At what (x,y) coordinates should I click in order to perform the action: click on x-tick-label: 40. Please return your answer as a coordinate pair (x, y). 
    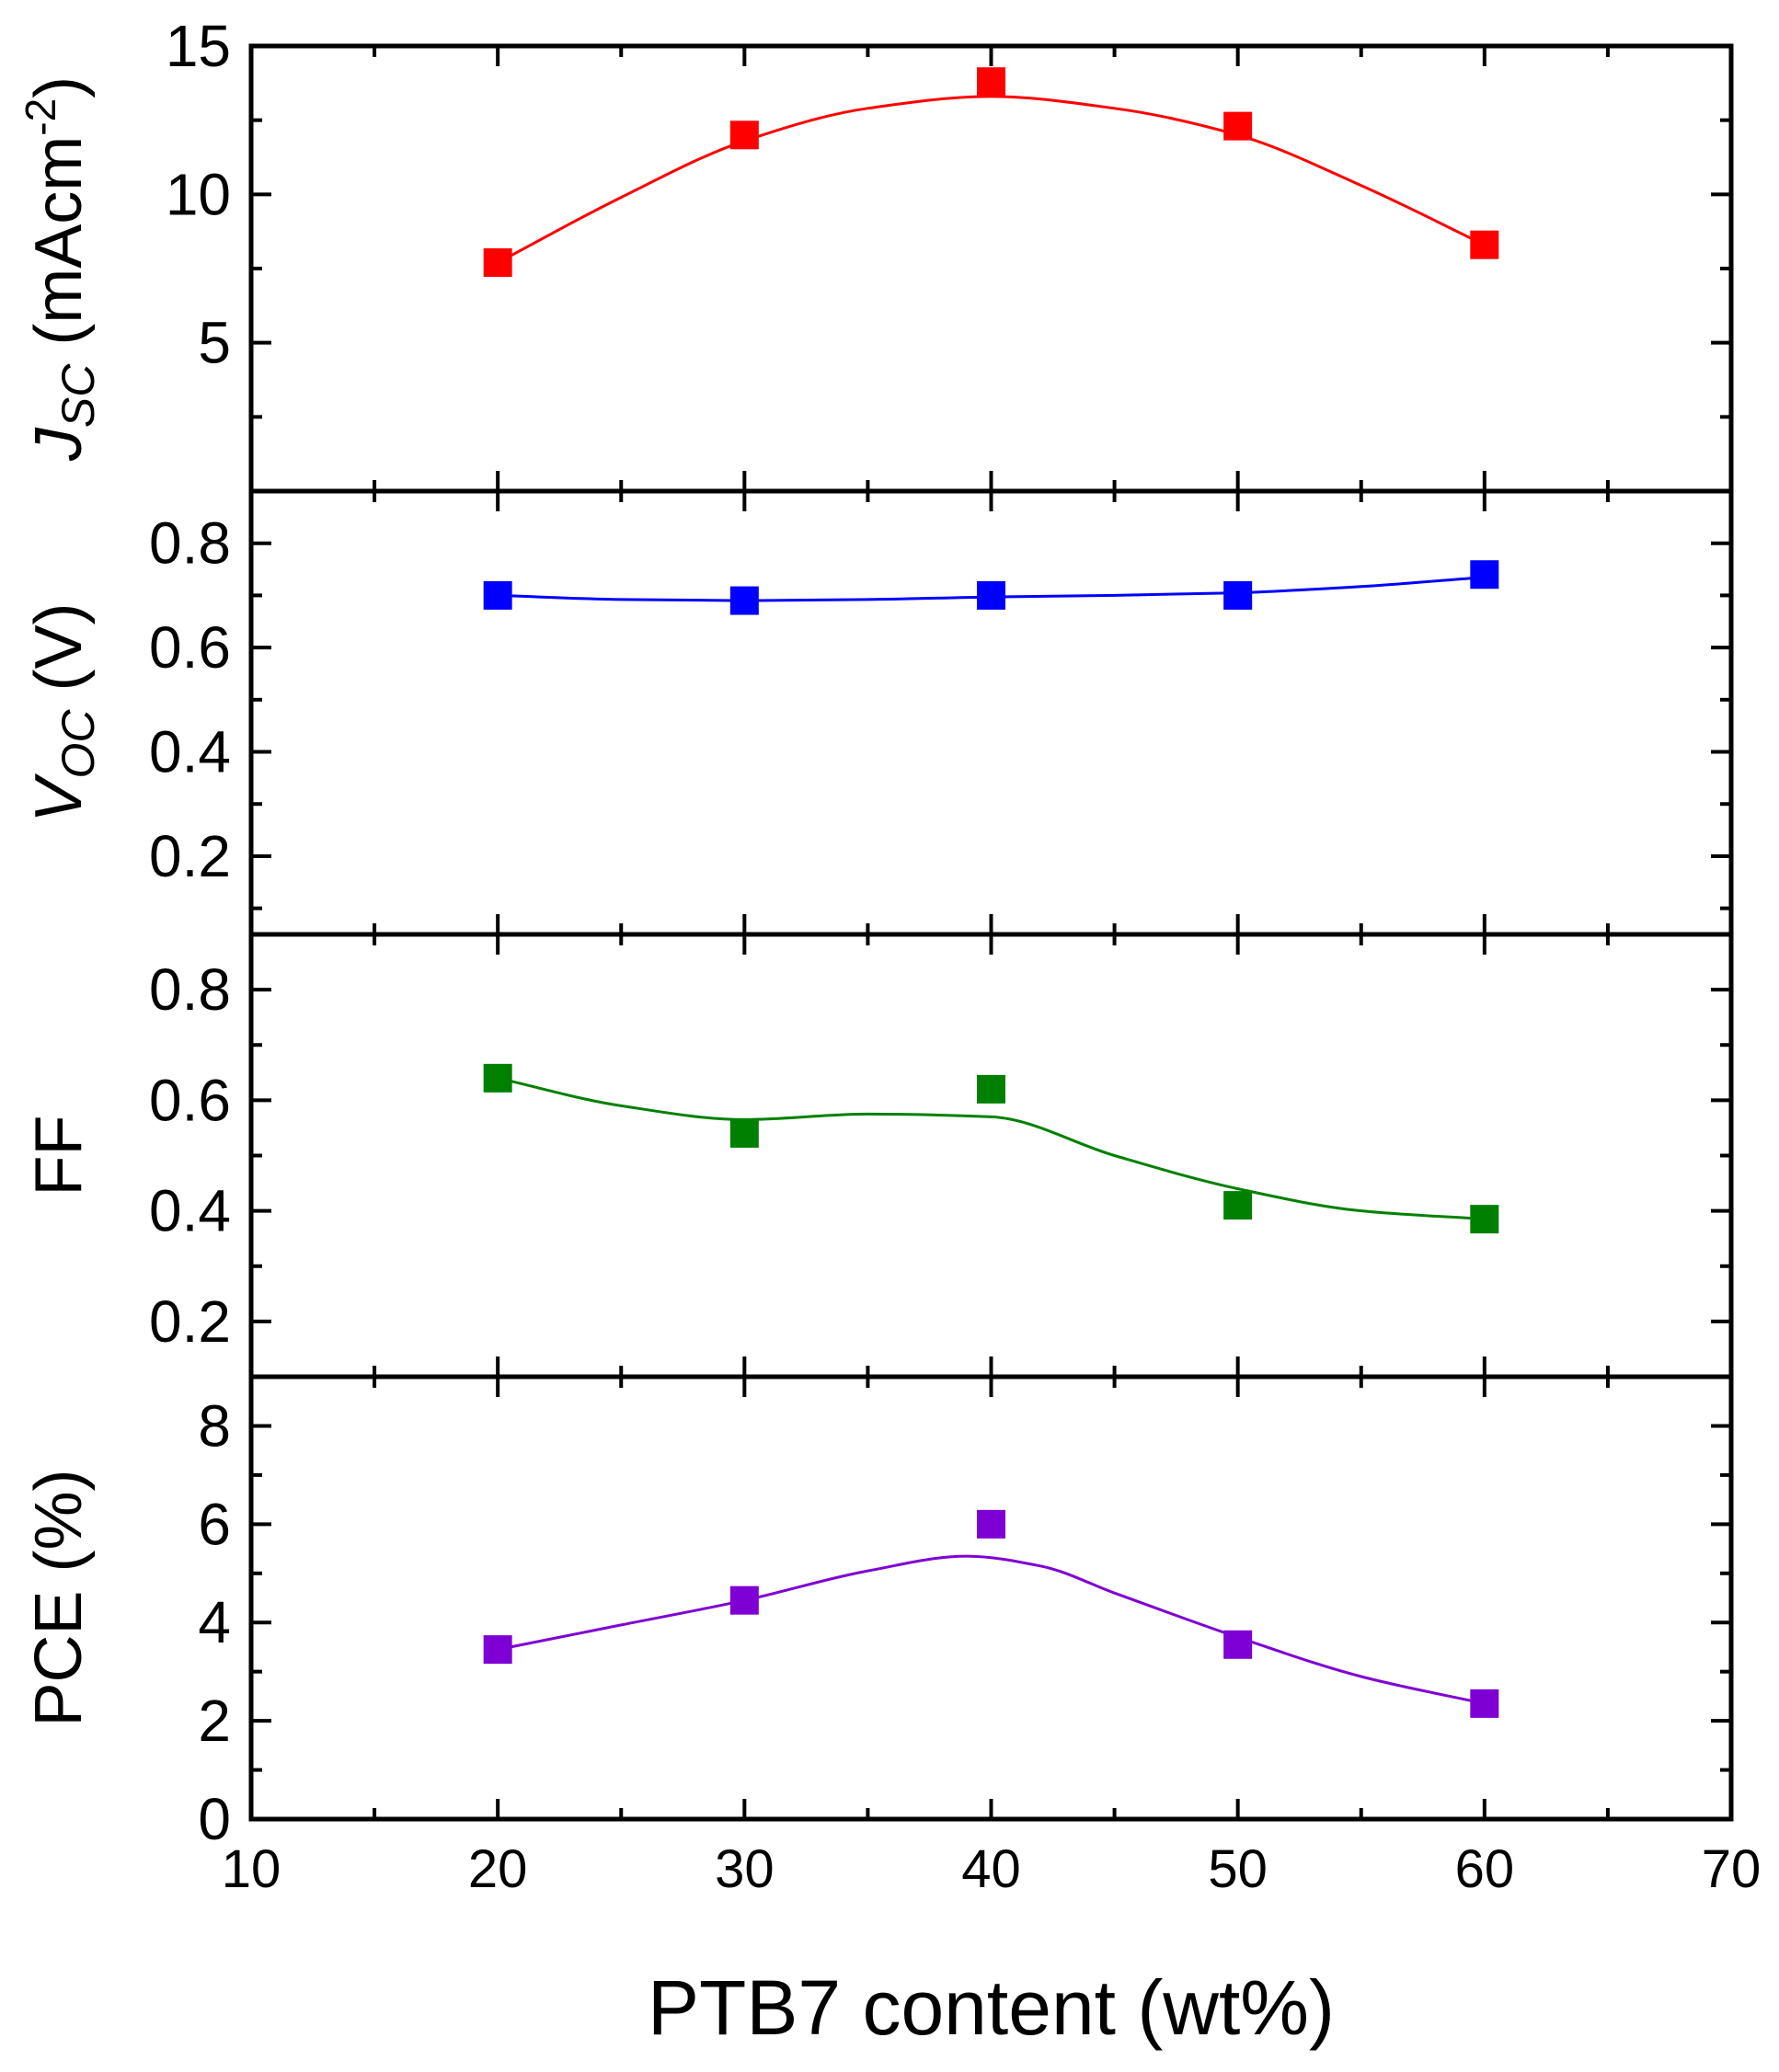
    Looking at the image, I should click on (991, 1869).